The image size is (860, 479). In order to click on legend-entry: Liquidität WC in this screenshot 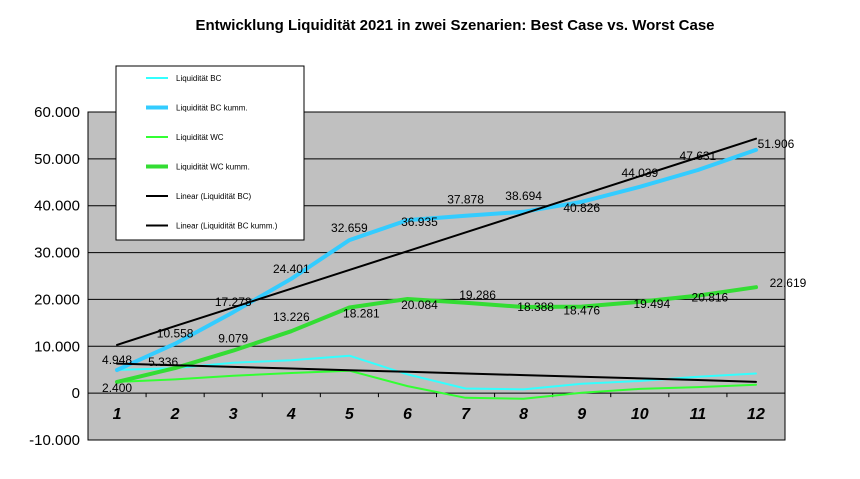, I will do `click(200, 137)`.